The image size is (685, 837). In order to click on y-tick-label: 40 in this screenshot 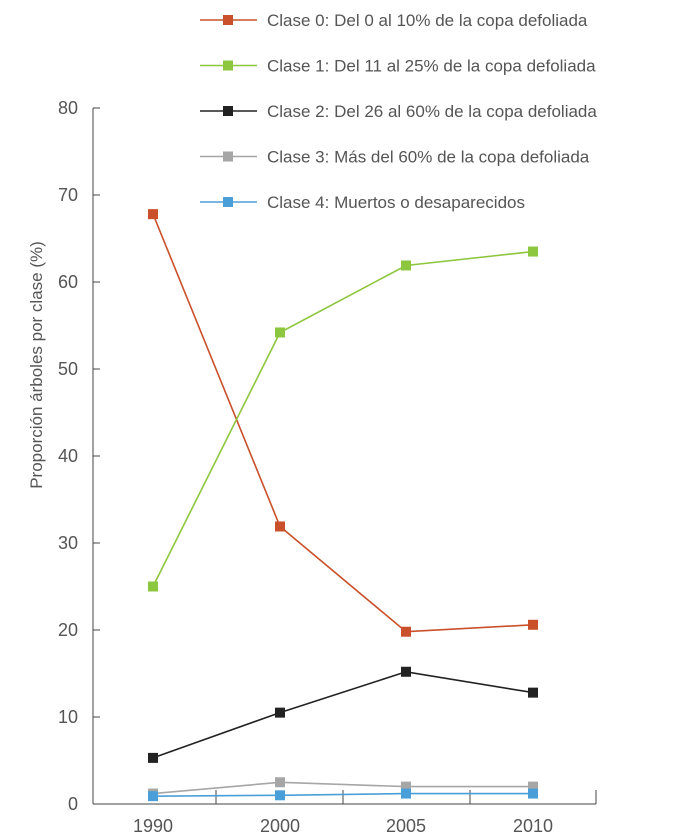, I will do `click(68, 456)`.